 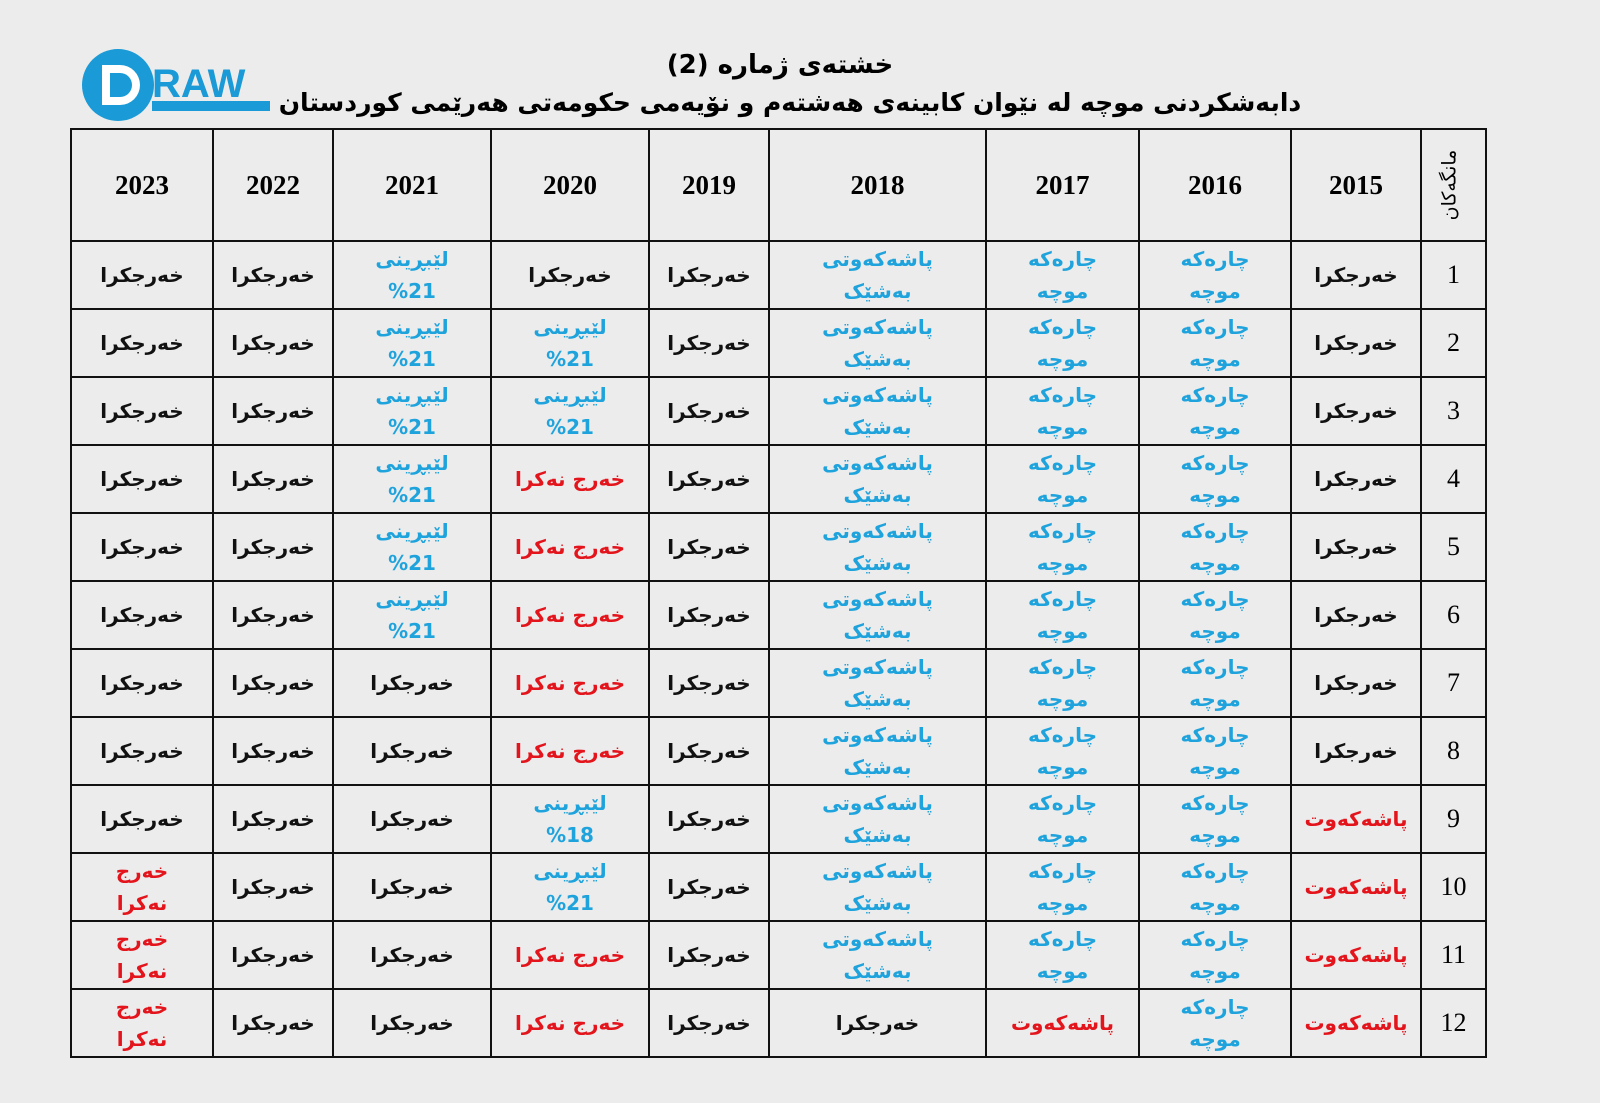 I want to click on year-header: 2021, so click(x=412, y=185).